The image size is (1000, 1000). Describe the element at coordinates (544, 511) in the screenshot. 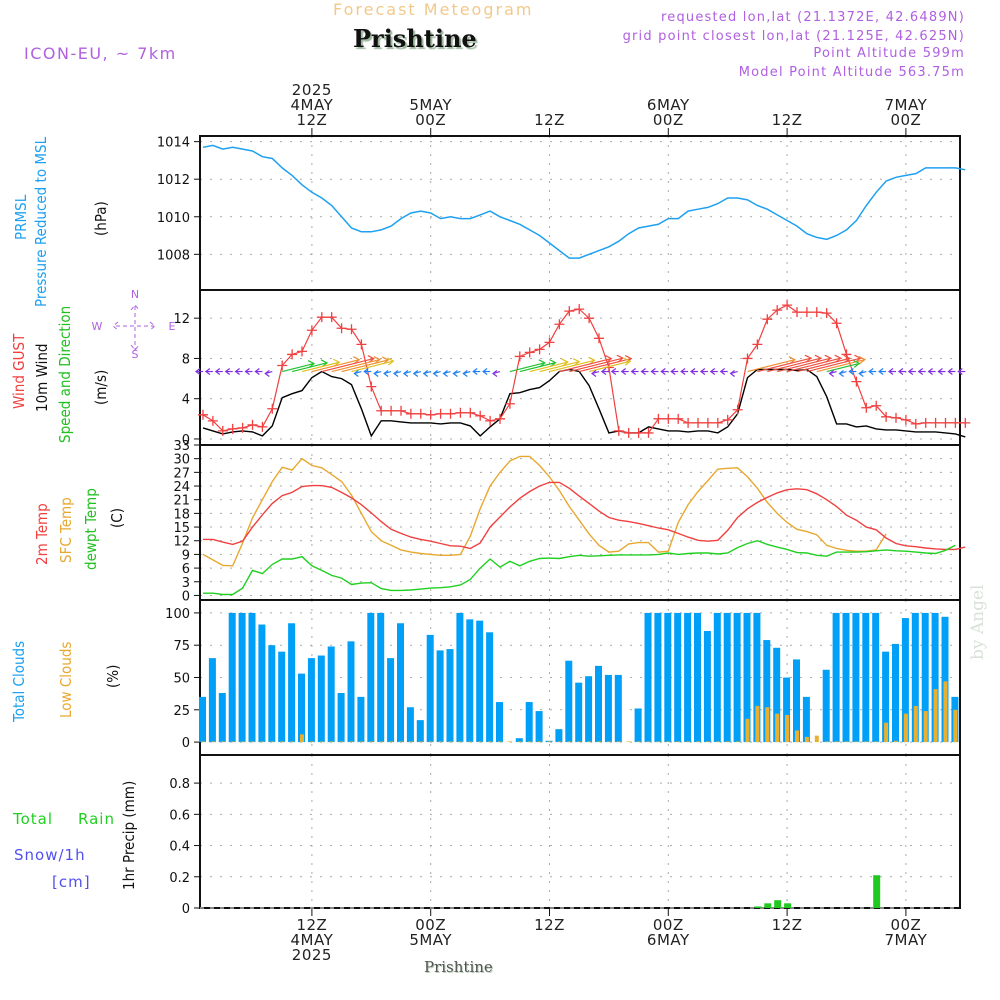

I see `sfc-temp-line` at that location.